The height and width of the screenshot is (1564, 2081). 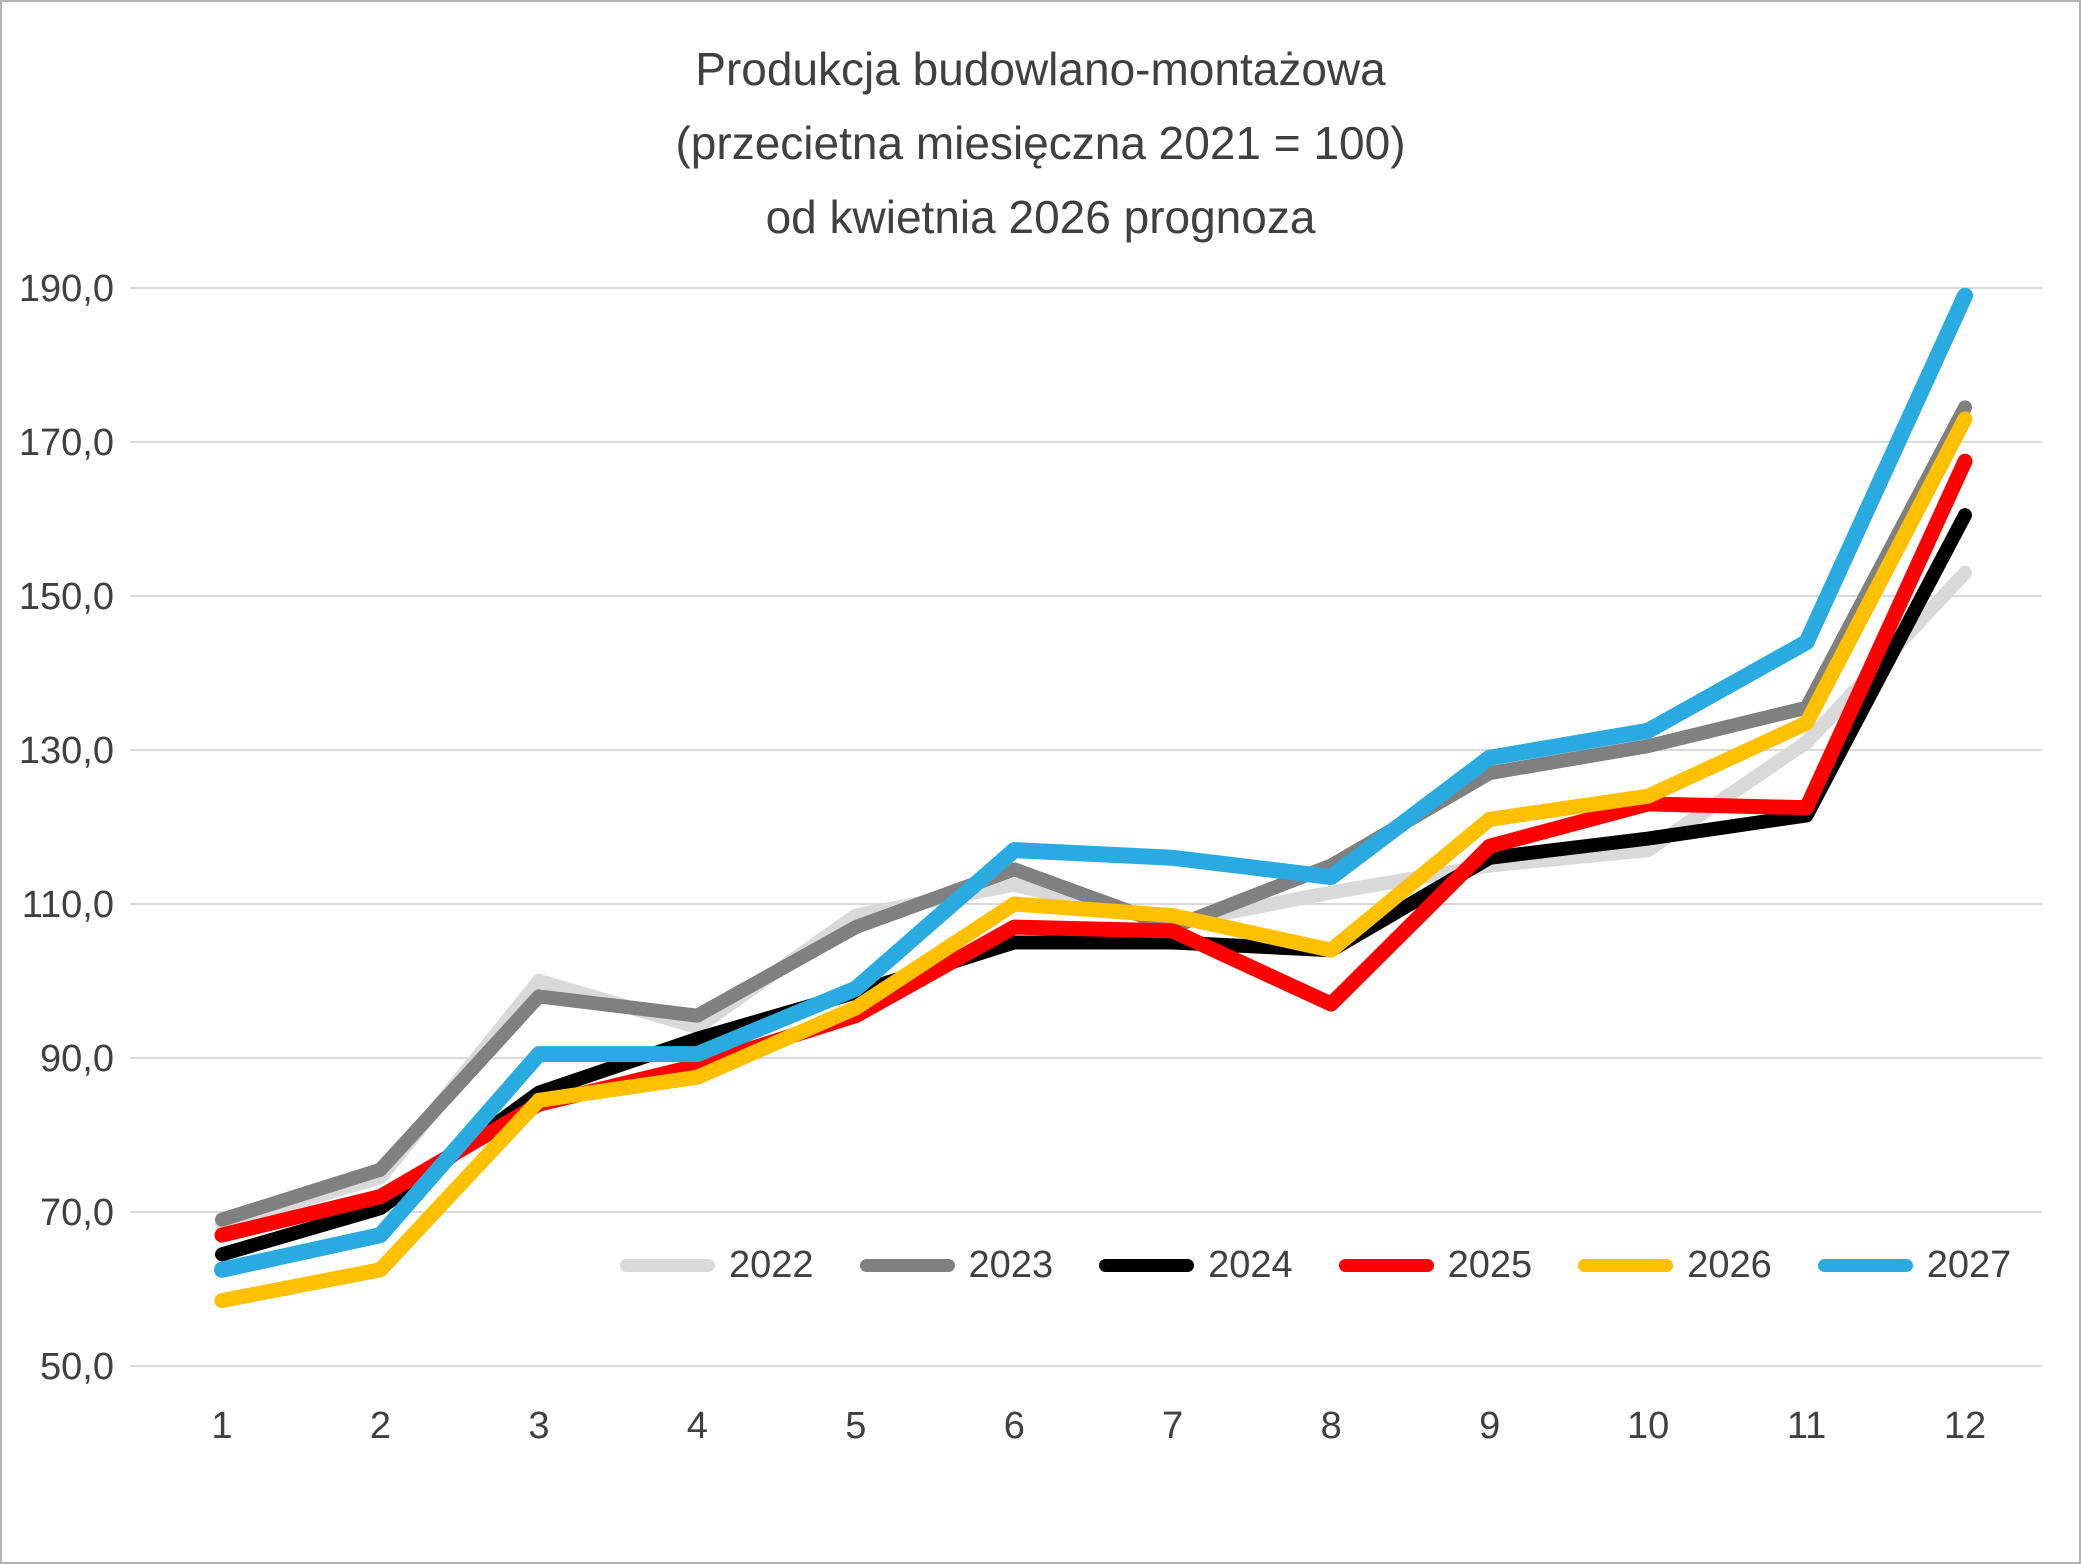 What do you see at coordinates (771, 1265) in the screenshot?
I see `legend-label: 2022` at bounding box center [771, 1265].